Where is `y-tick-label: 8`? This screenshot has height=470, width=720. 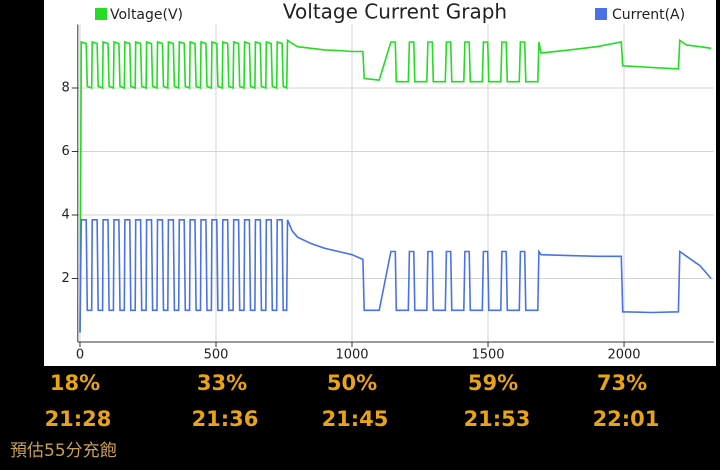 y-tick-label: 8 is located at coordinates (66, 88).